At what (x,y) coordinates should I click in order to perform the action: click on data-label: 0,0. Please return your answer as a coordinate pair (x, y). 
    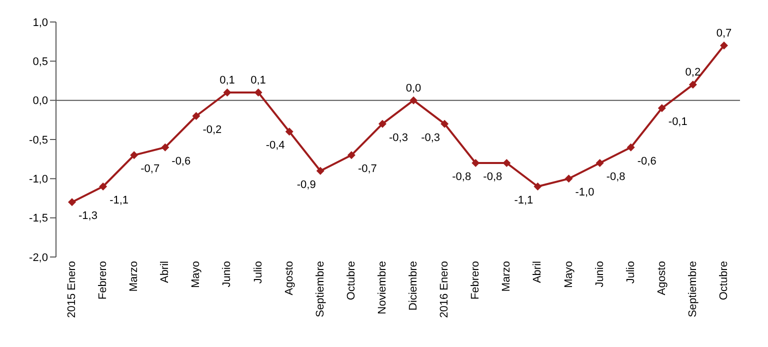
    Looking at the image, I should click on (414, 88).